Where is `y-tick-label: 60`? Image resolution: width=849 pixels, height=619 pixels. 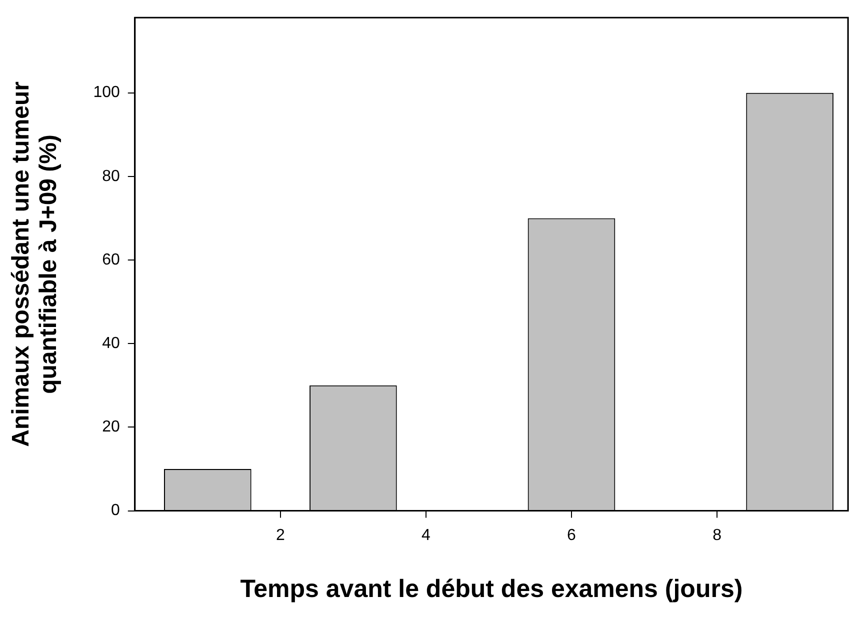
y-tick-label: 60 is located at coordinates (111, 259).